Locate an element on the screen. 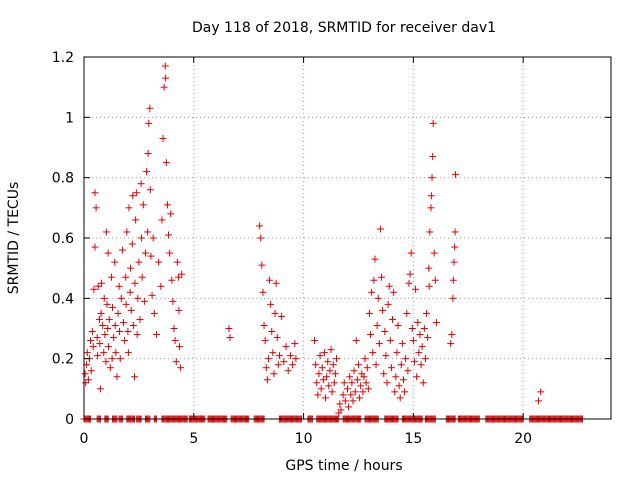  y-tick-label: 0 is located at coordinates (69, 420).